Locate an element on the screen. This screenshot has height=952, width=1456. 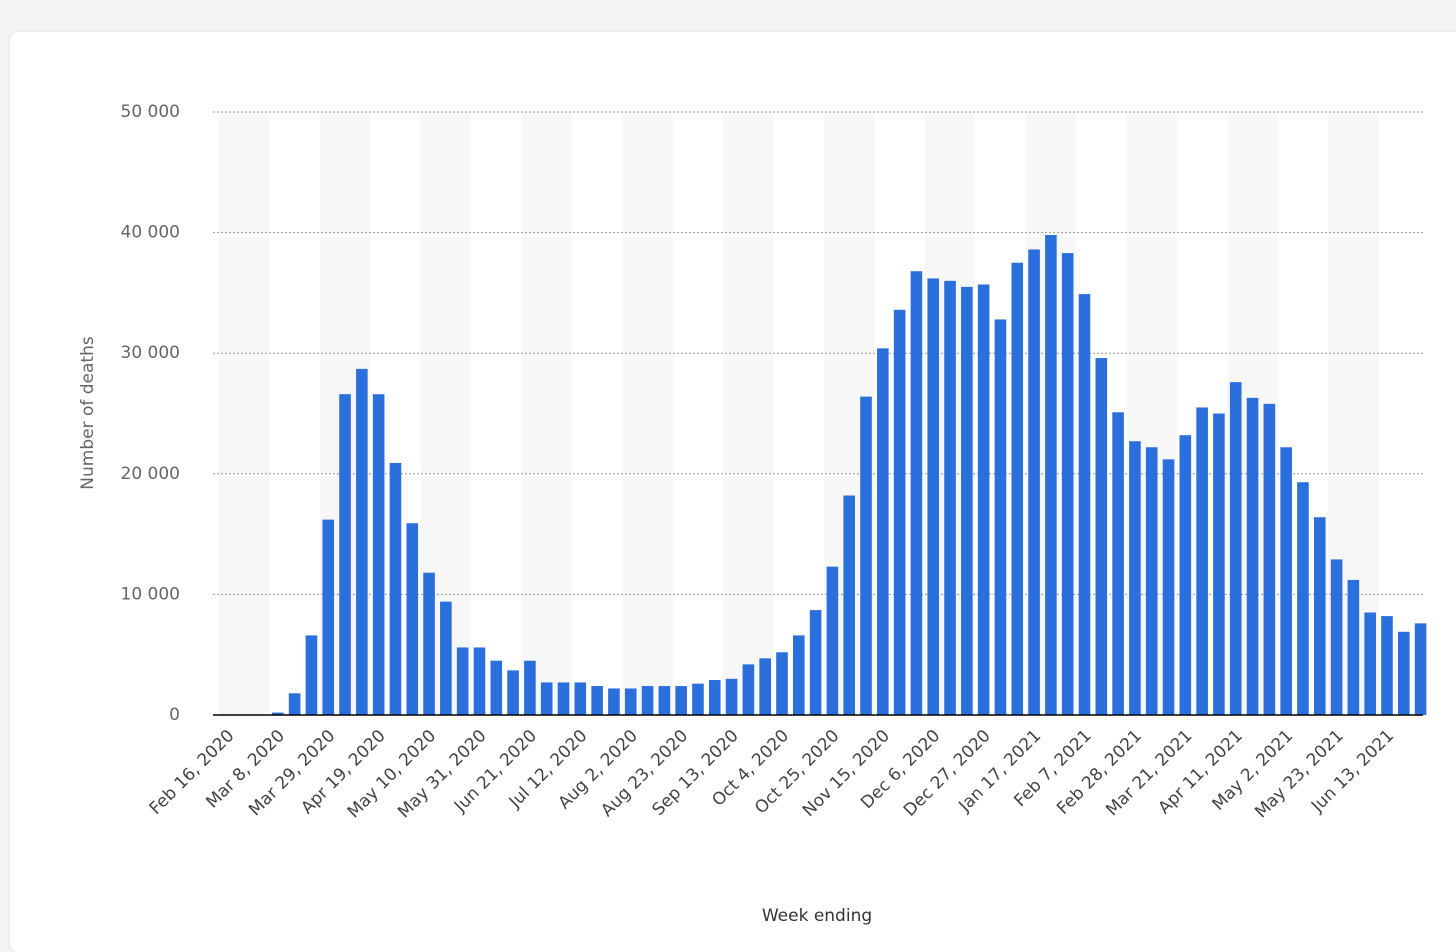
y-tick-label: 0 is located at coordinates (174, 715).